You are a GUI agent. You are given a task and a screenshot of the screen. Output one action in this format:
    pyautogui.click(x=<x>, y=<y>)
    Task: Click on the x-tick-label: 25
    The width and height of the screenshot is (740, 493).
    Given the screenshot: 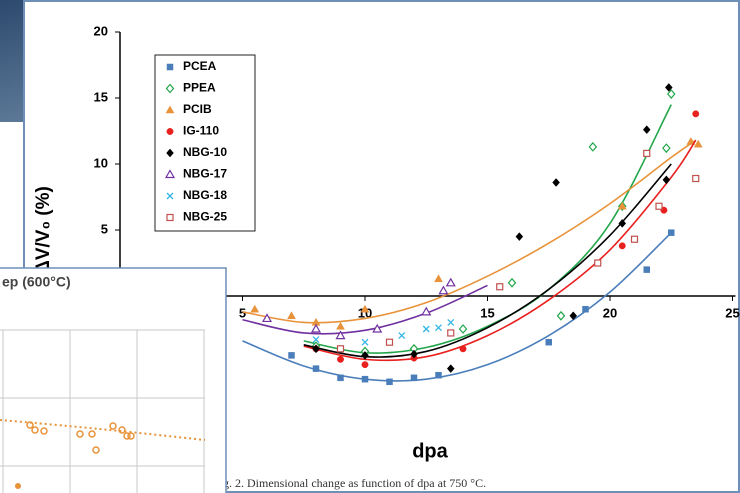 What is the action you would take?
    pyautogui.click(x=732, y=312)
    